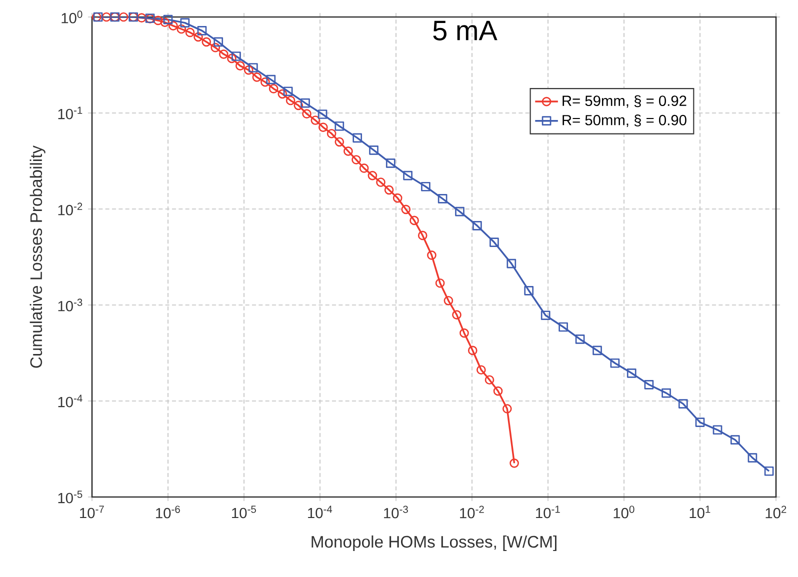  Describe the element at coordinates (776, 512) in the screenshot. I see `x-tick-label: 10$^{2}$` at that location.